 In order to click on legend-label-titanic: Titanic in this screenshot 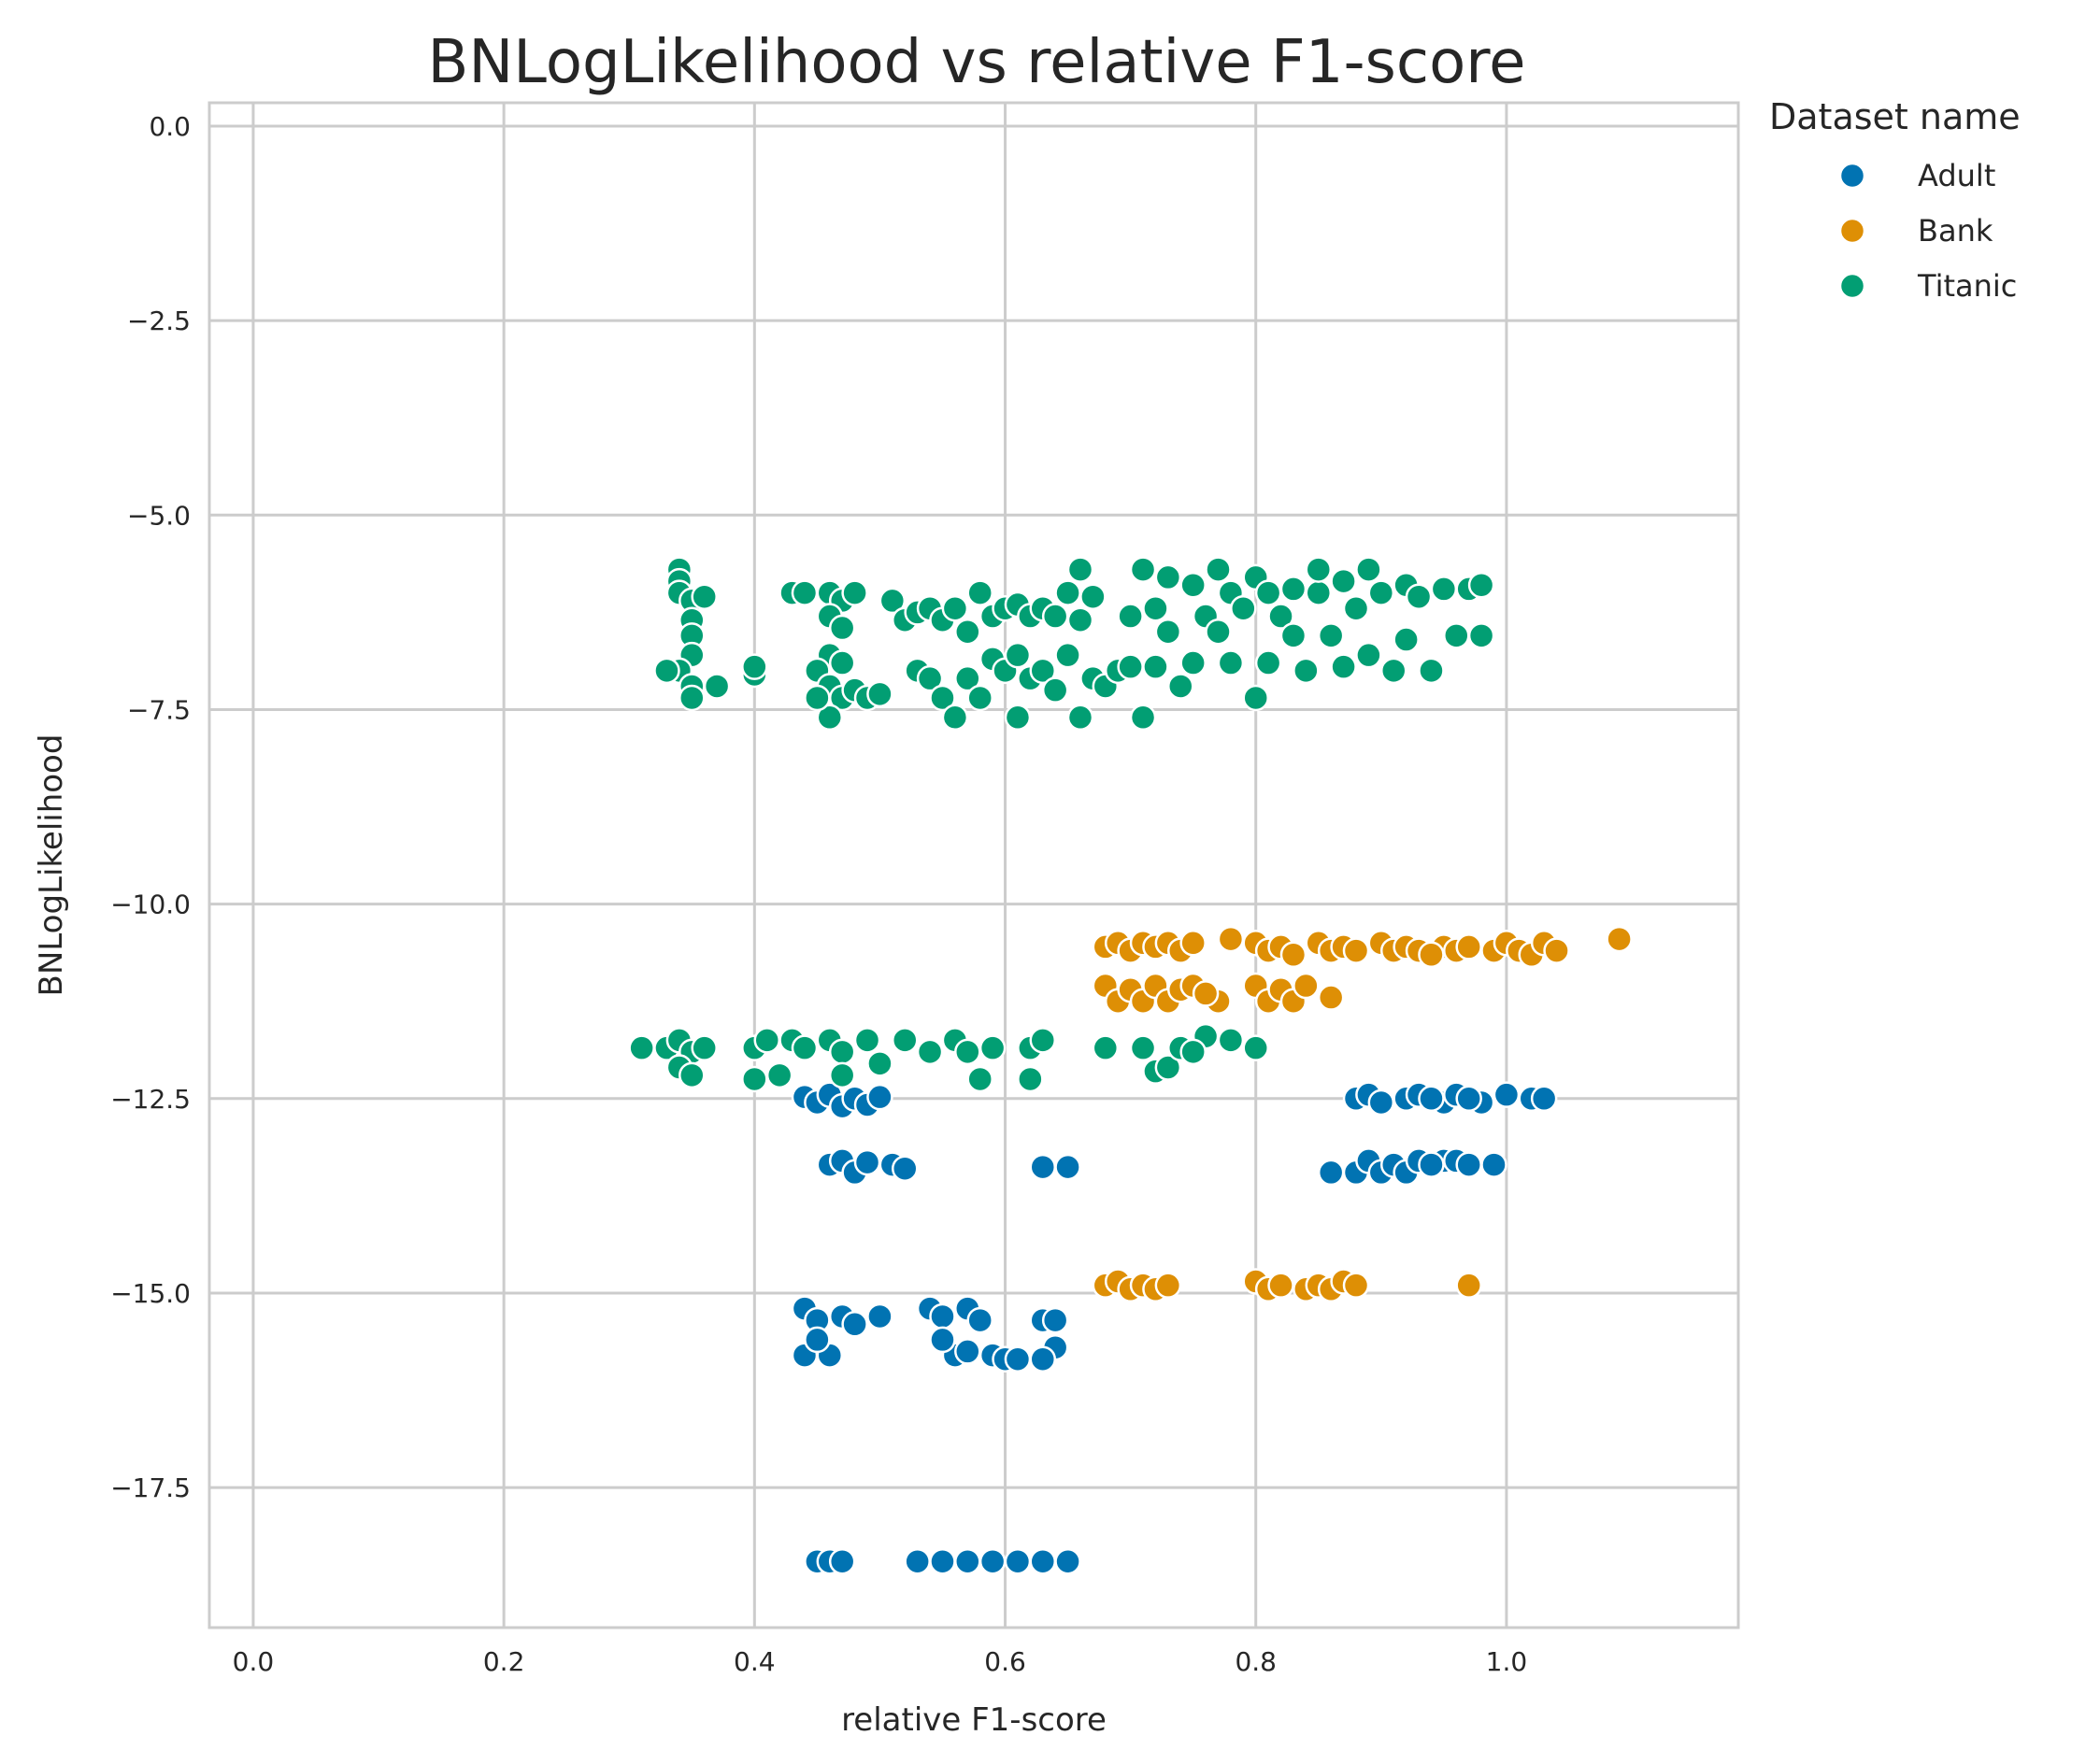, I will do `click(1967, 286)`.